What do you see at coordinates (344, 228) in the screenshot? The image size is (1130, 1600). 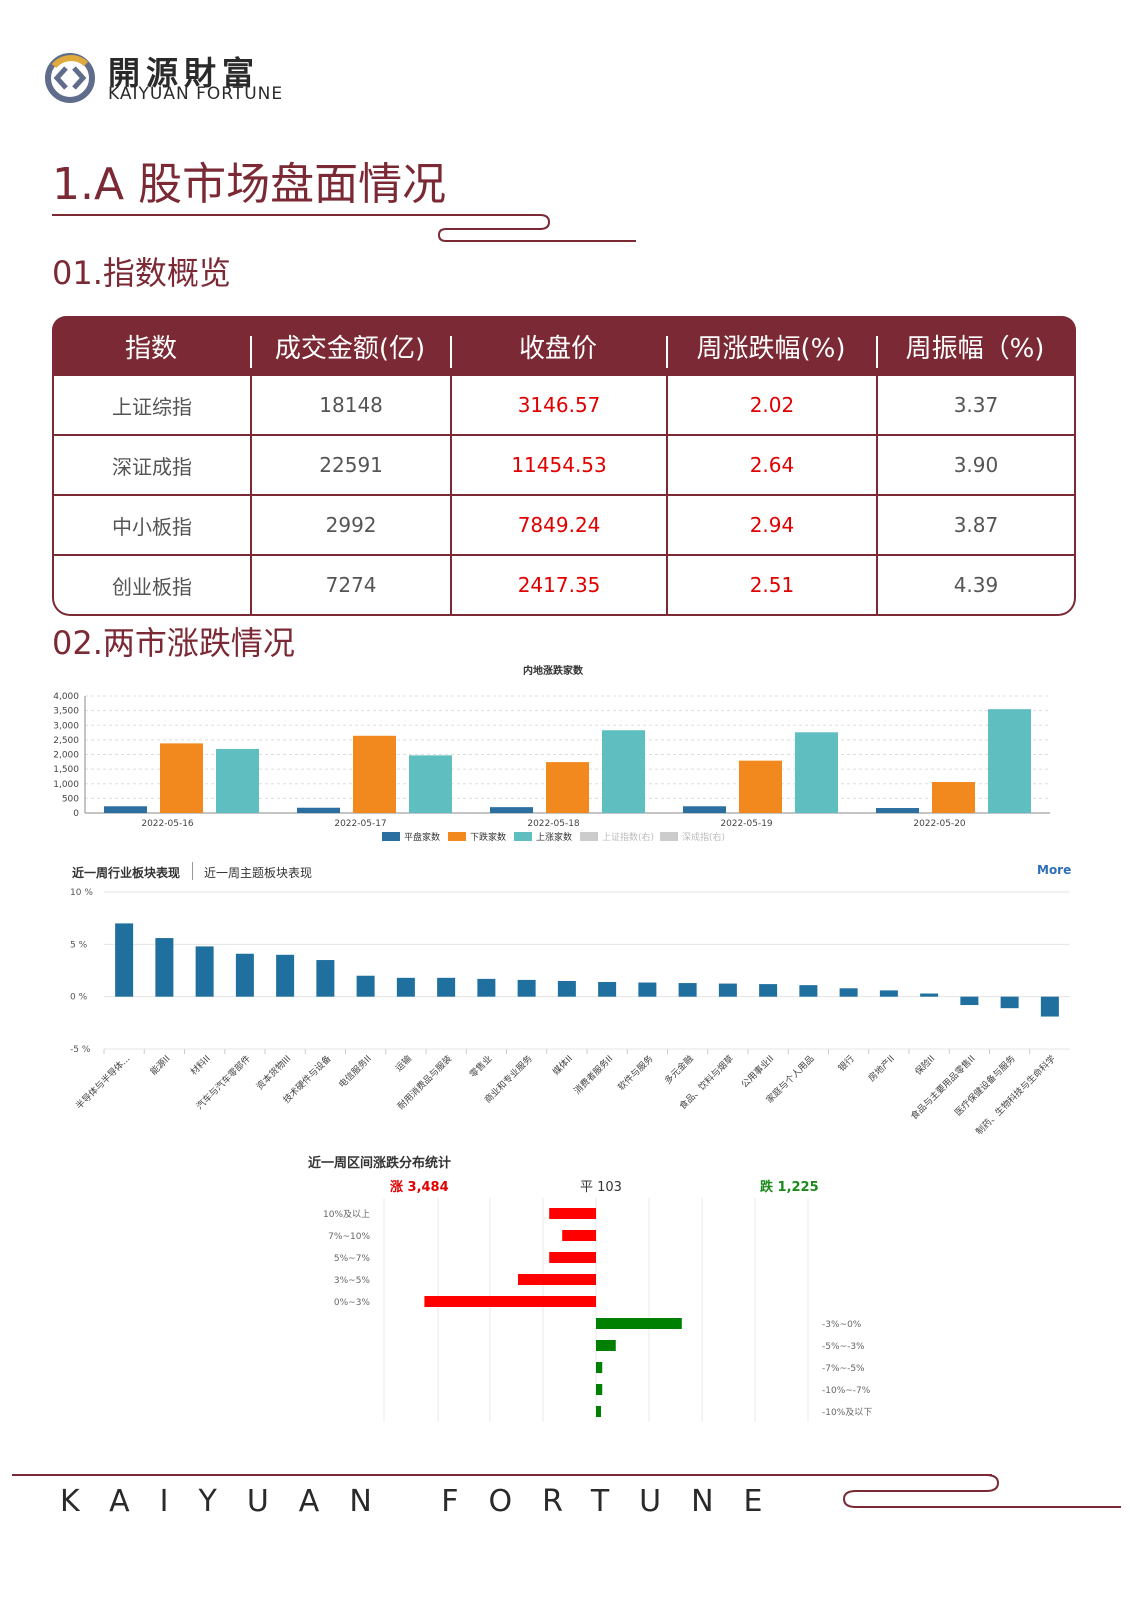 I see `title-underline-decoration` at bounding box center [344, 228].